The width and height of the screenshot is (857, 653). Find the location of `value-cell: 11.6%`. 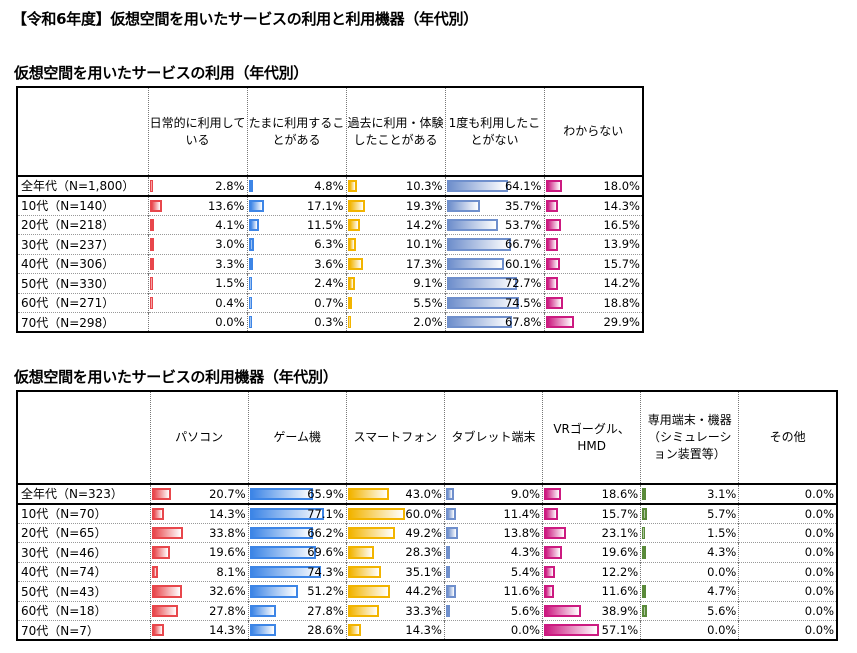

value-cell: 11.6% is located at coordinates (493, 591).